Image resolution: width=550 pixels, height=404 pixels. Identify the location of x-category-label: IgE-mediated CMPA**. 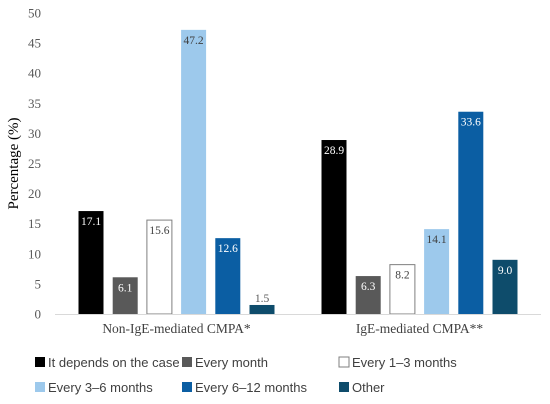
(420, 328).